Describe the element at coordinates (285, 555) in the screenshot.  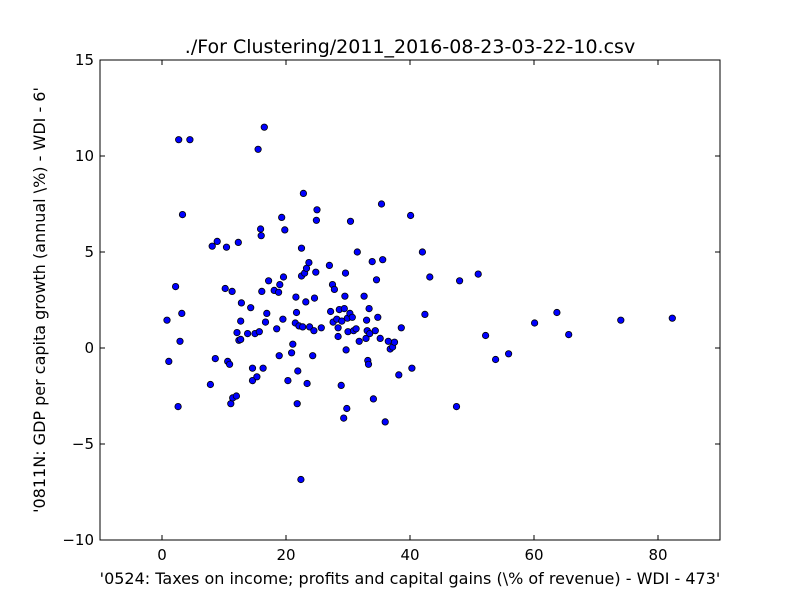
I see `x-tick-label: 20` at that location.